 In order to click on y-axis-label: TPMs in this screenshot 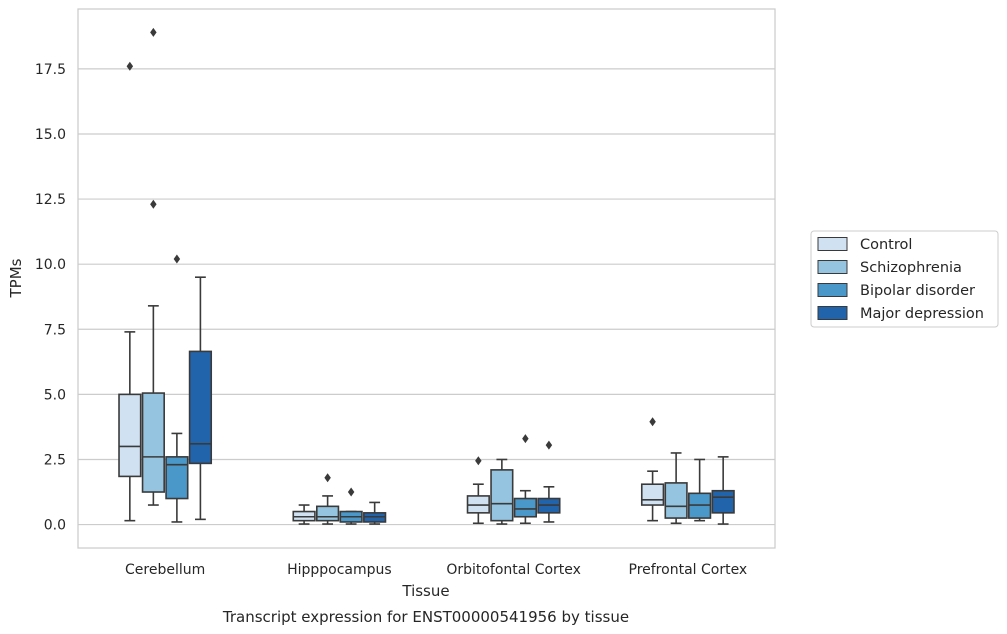, I will do `click(16, 278)`.